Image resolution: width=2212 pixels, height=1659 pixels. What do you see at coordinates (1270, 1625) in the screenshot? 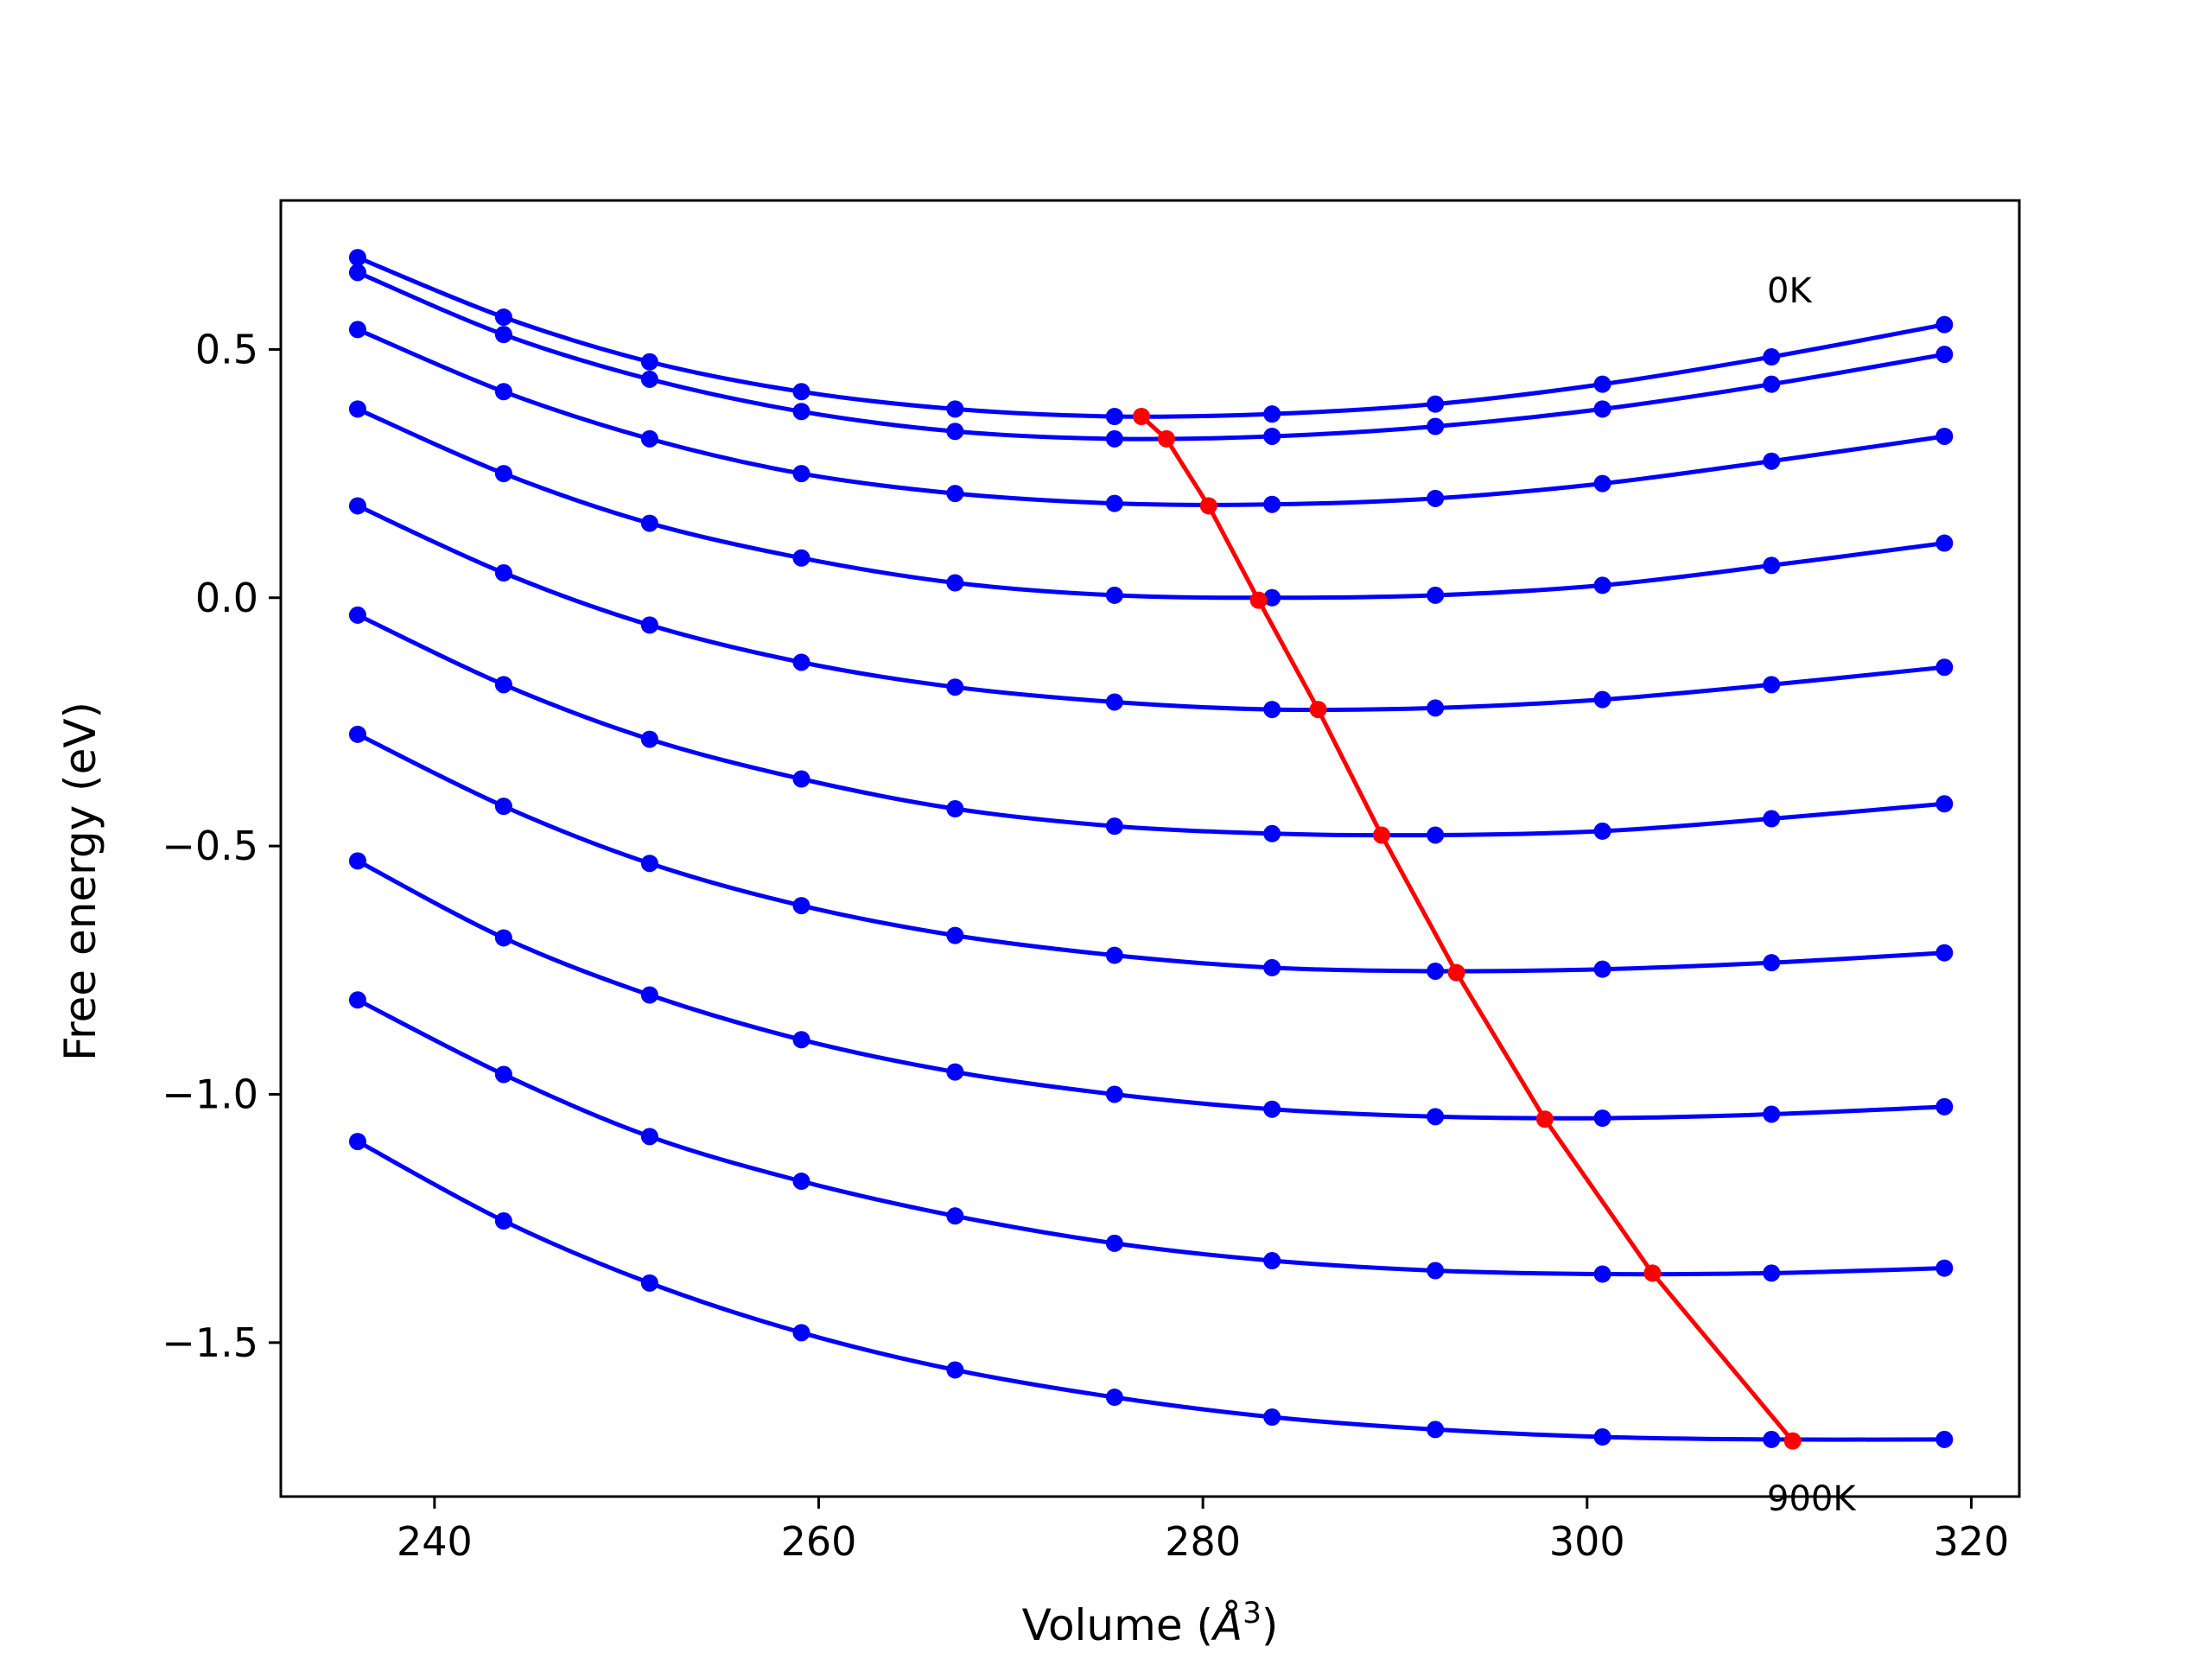
I see `x-axis-label-close: )` at bounding box center [1270, 1625].